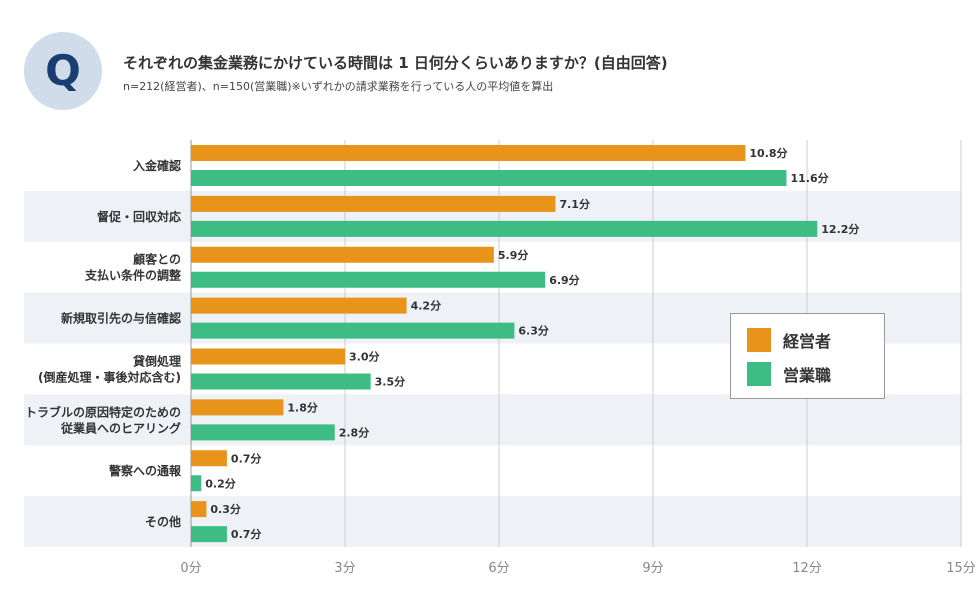 Image resolution: width=980 pixels, height=610 pixels. I want to click on category-label: 新規取引先の与信確認, so click(121, 318).